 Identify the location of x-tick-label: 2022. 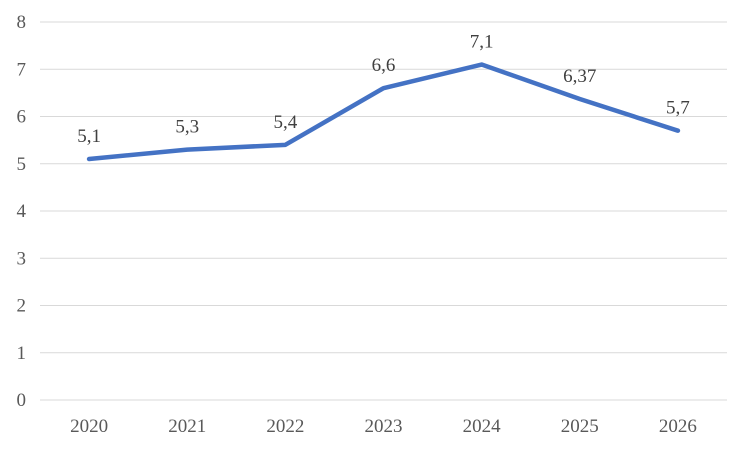
(285, 426).